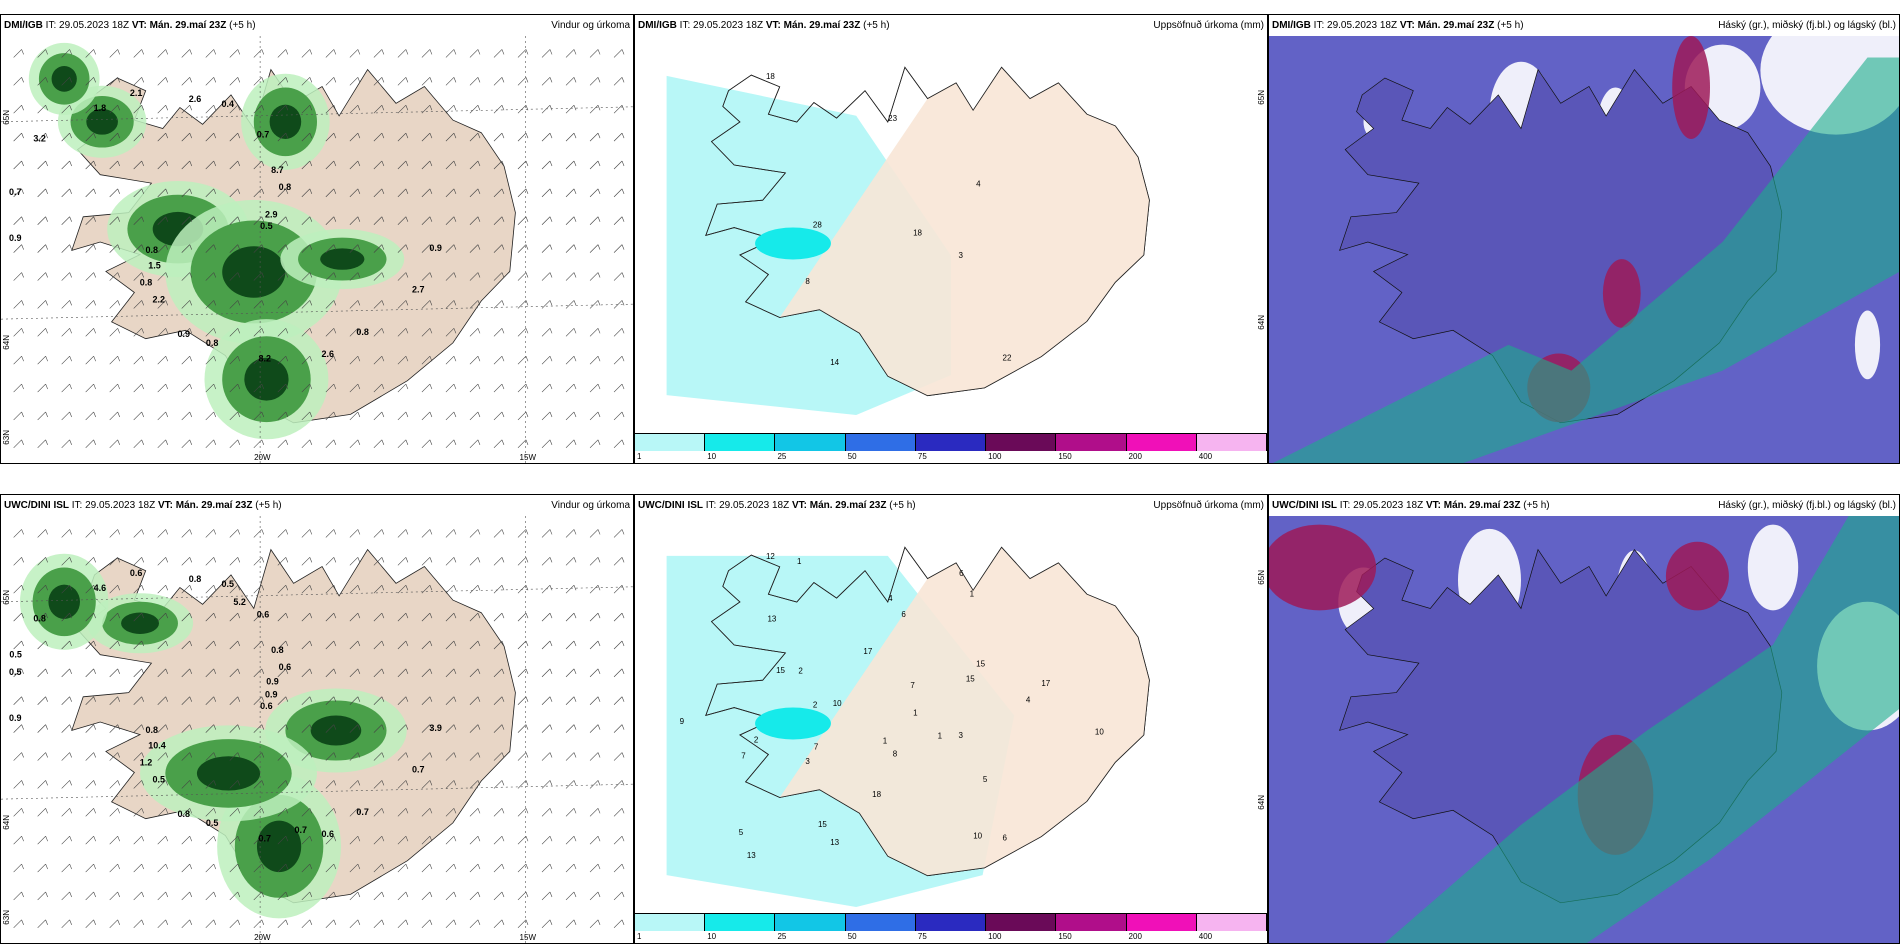 The width and height of the screenshot is (1900, 950). What do you see at coordinates (102, 121) in the screenshot?
I see `precip-heavy` at bounding box center [102, 121].